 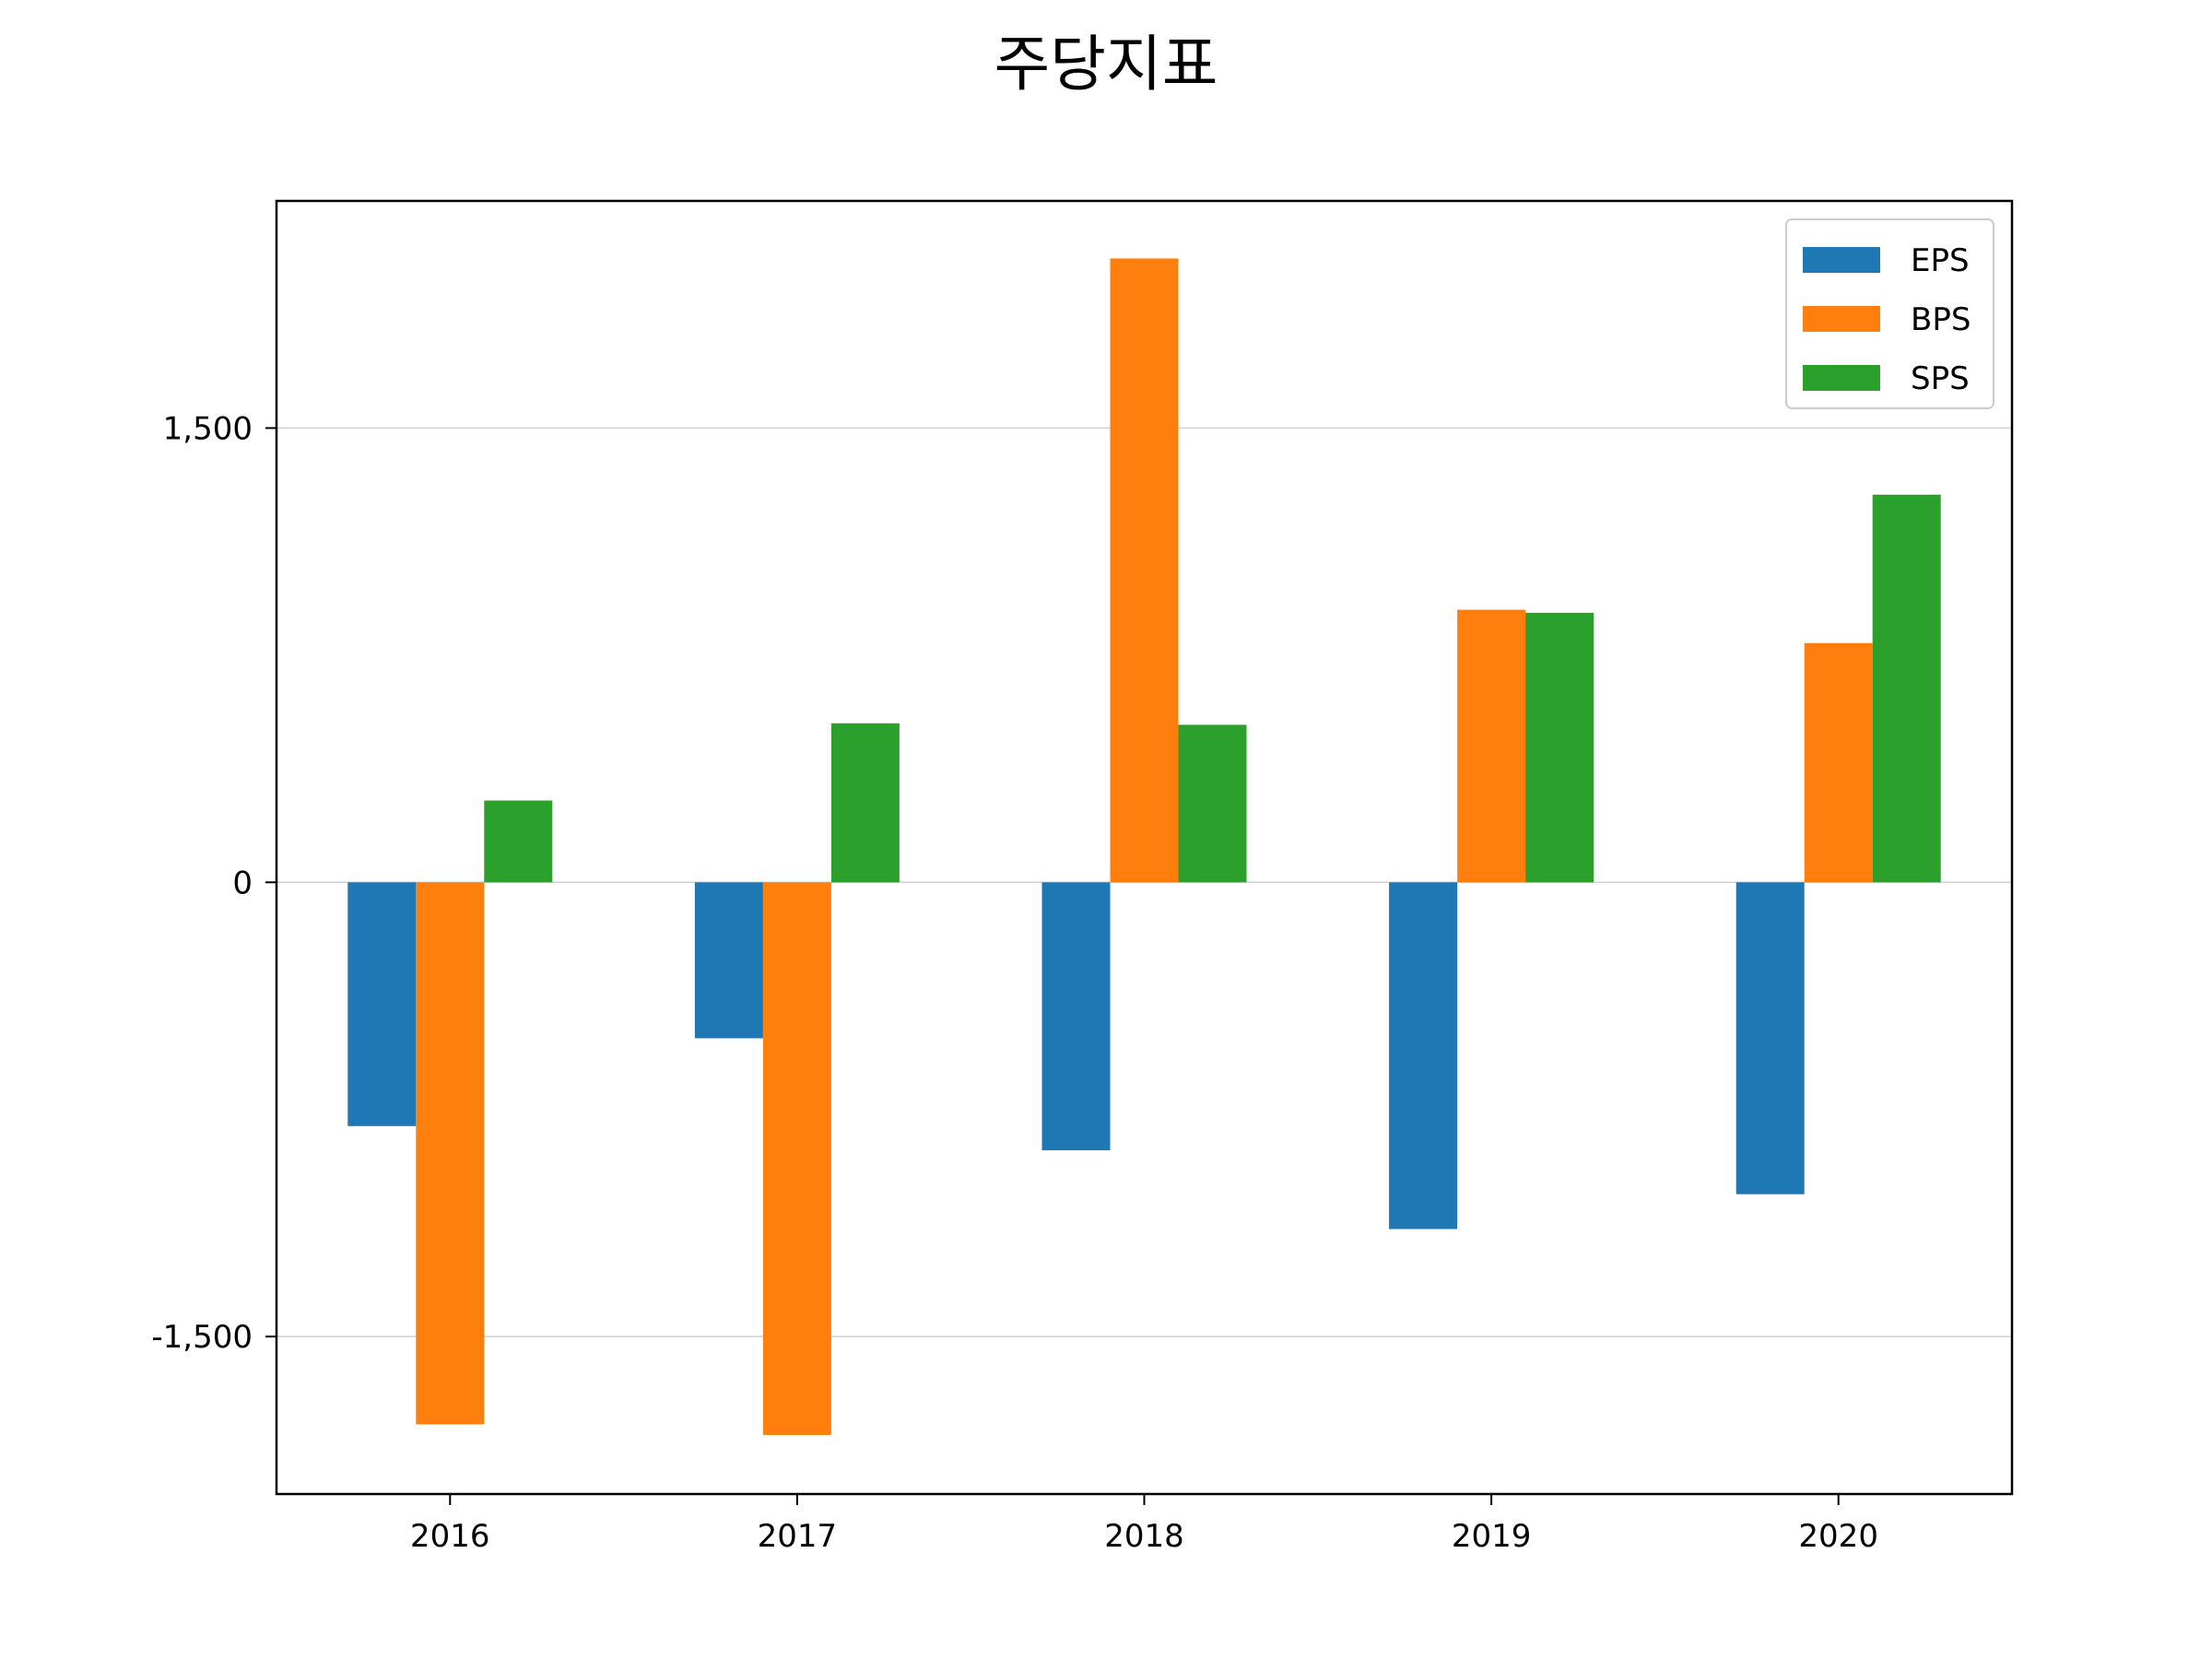 I want to click on y-tick-label: 0, so click(x=242, y=883).